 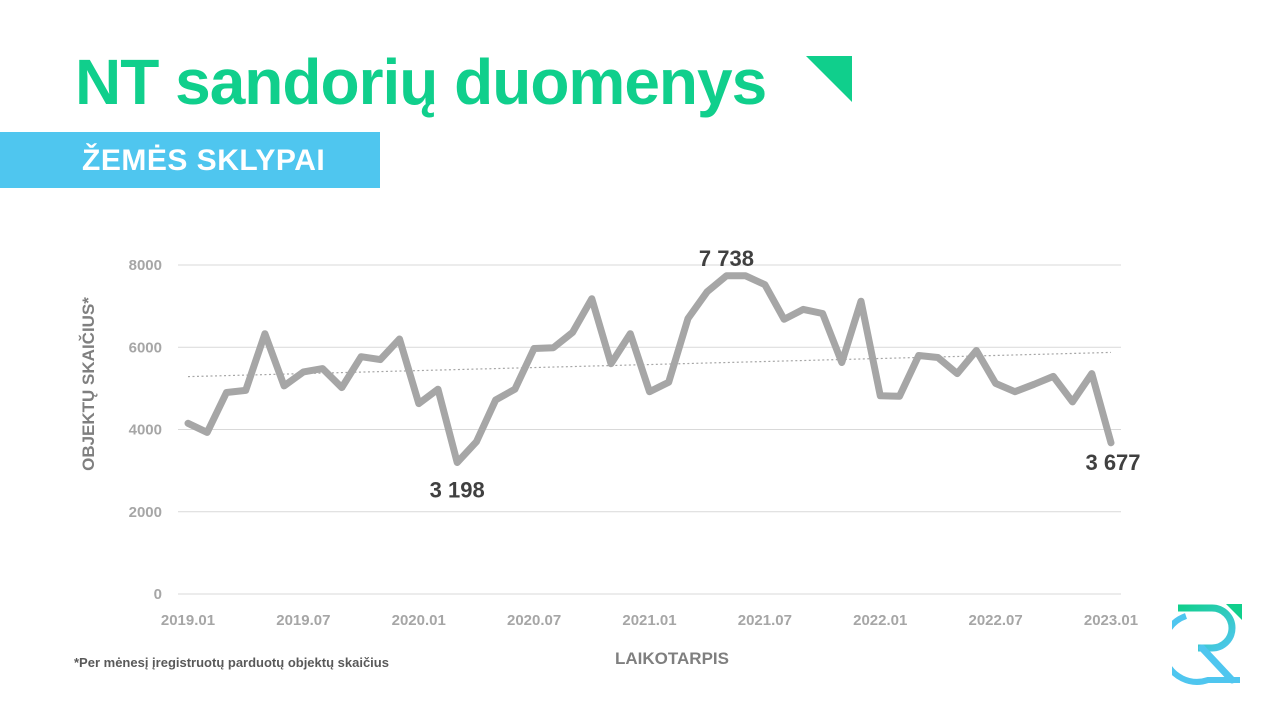 What do you see at coordinates (1112, 462) in the screenshot?
I see `data-label: 3 677` at bounding box center [1112, 462].